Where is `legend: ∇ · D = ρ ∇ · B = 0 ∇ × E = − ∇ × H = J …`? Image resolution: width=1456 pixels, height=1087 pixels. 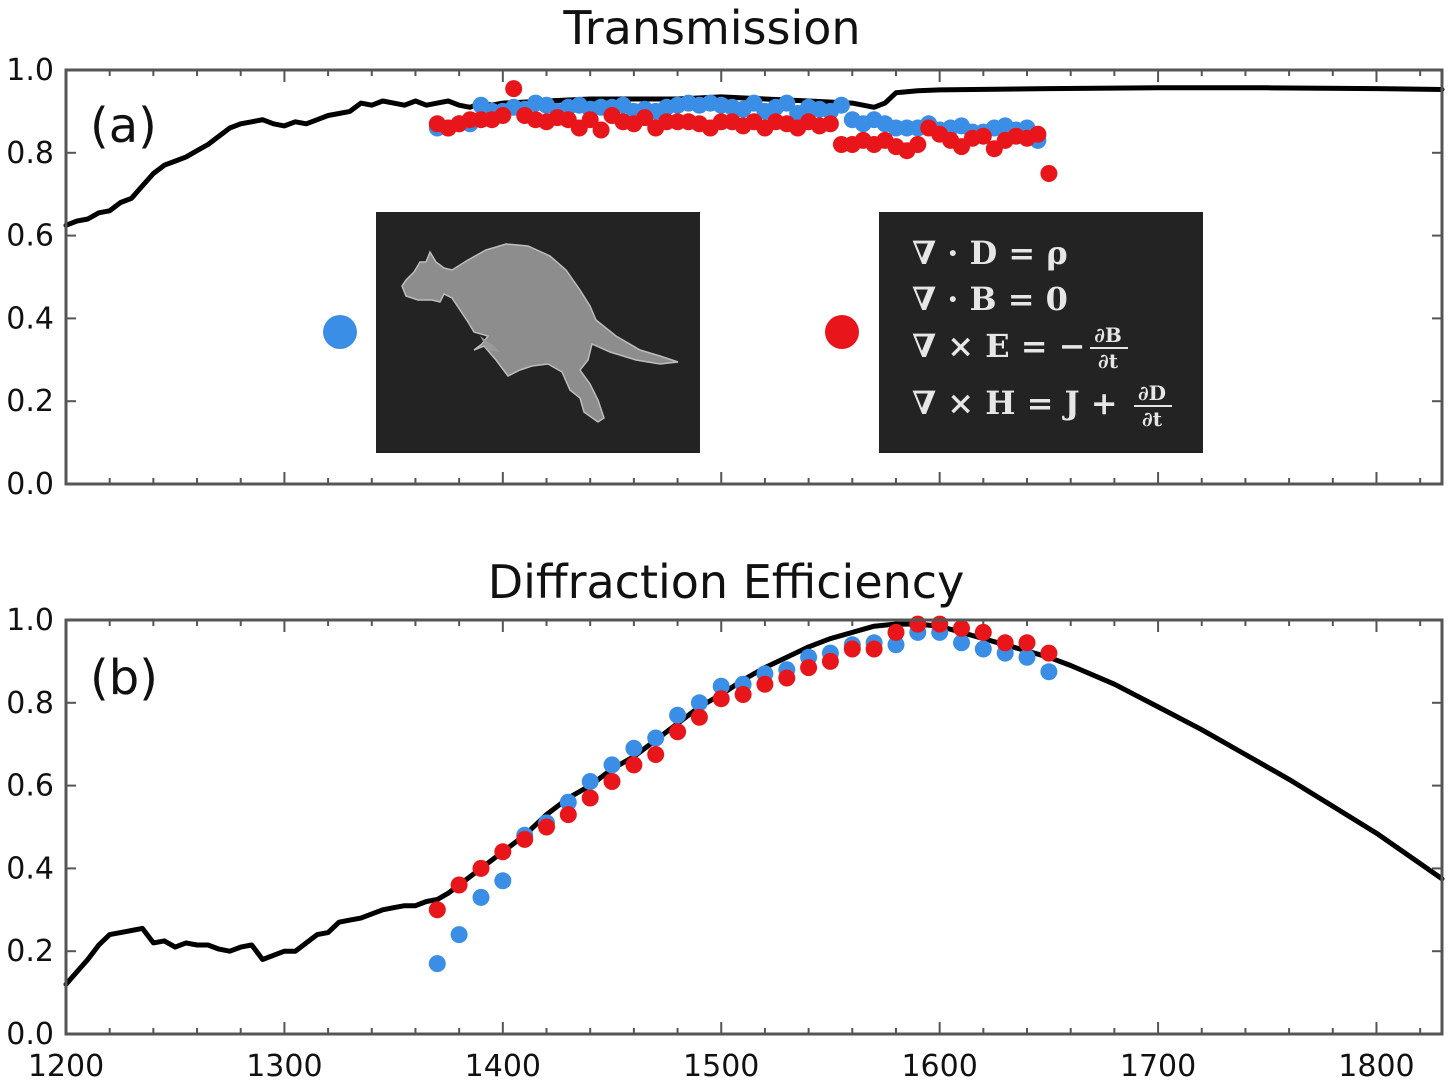
legend: ∇ · D = ρ ∇ · B = 0 ∇ × E = − ∇ × H = J … is located at coordinates (763, 332).